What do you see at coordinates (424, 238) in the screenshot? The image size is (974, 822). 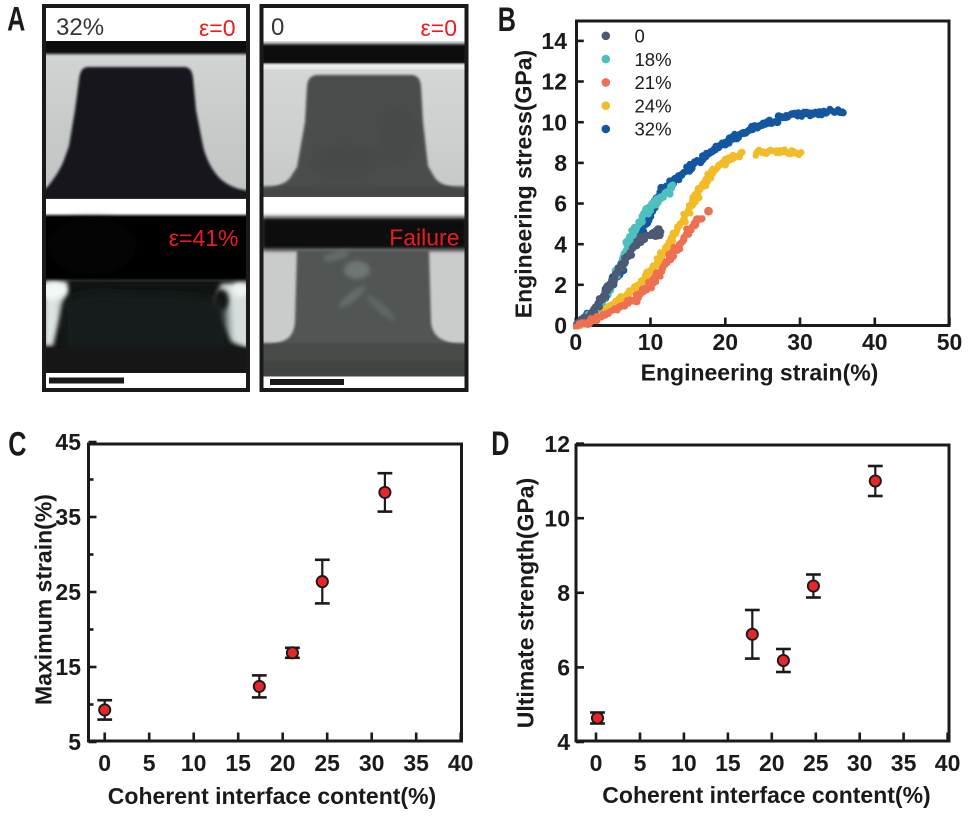 I see `svg-text: Failure` at bounding box center [424, 238].